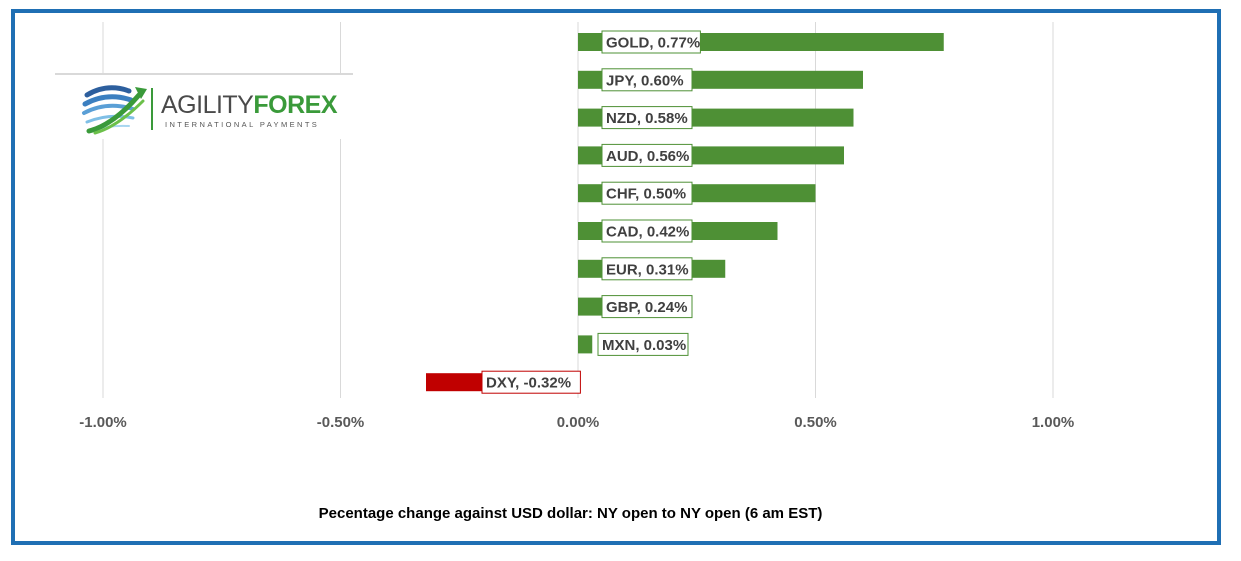 Image resolution: width=1241 pixels, height=561 pixels. I want to click on data-label-eur: EUR, 0.31%, so click(647, 269).